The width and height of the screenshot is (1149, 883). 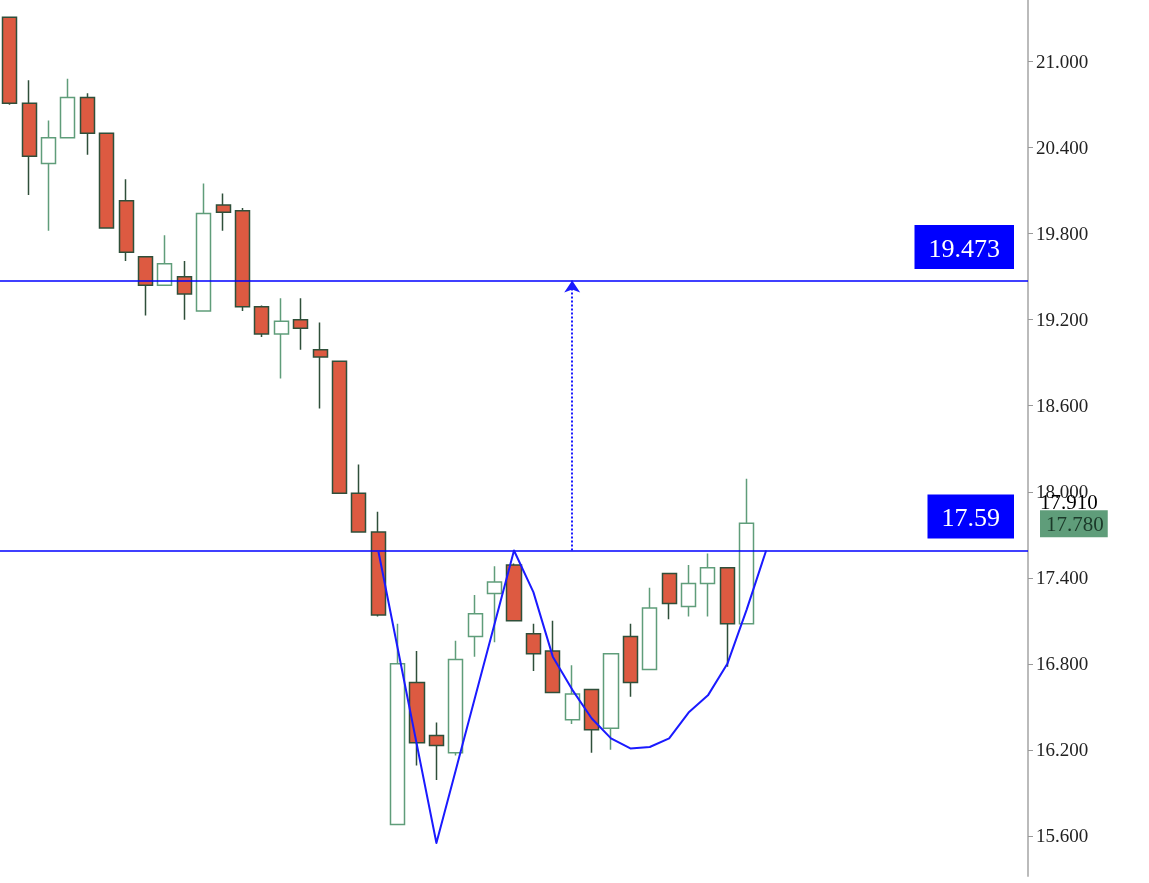 What do you see at coordinates (1062, 664) in the screenshot?
I see `y-tick-label: 16.800` at bounding box center [1062, 664].